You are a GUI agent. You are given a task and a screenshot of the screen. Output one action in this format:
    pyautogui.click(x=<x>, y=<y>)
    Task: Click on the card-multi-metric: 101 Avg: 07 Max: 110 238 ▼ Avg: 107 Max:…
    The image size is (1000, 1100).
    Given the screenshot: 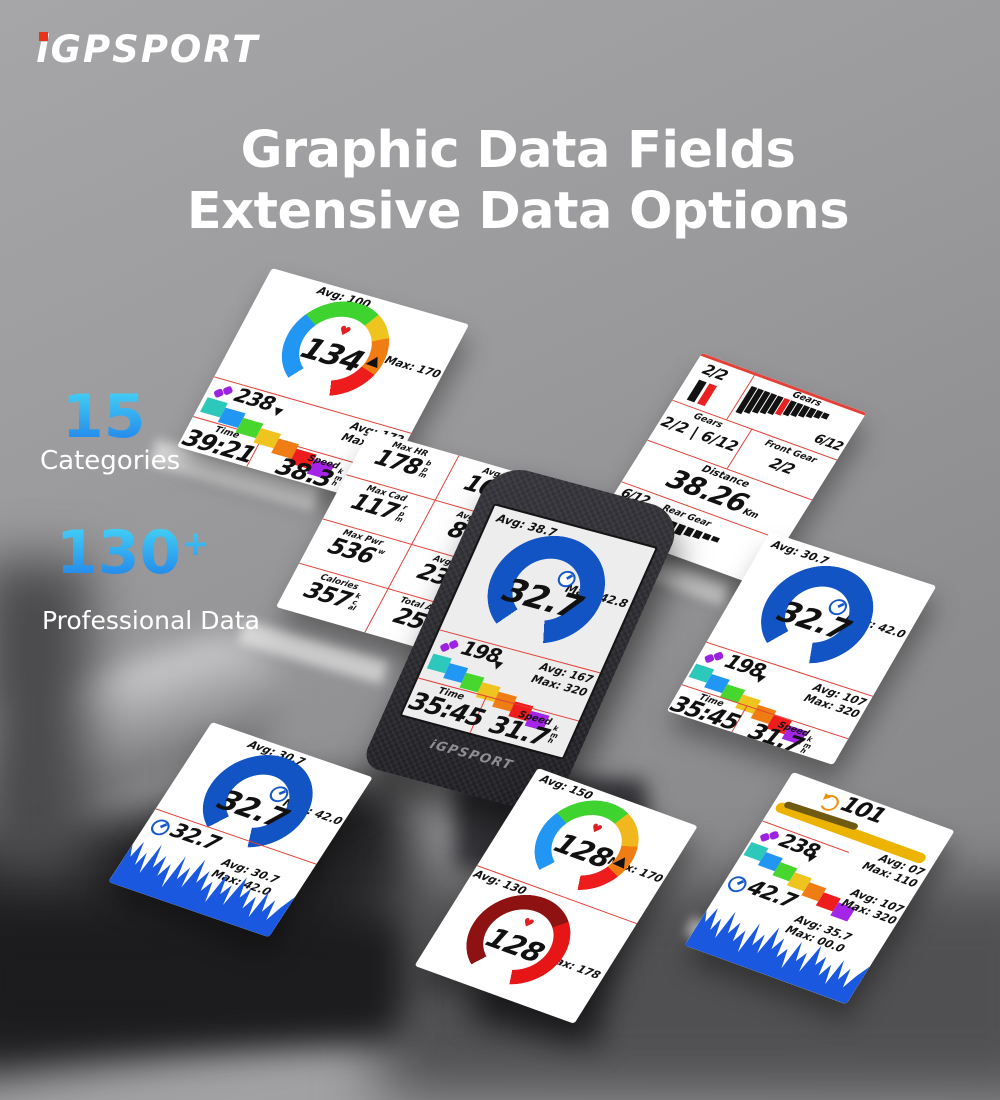 What is the action you would take?
    pyautogui.click(x=819, y=888)
    